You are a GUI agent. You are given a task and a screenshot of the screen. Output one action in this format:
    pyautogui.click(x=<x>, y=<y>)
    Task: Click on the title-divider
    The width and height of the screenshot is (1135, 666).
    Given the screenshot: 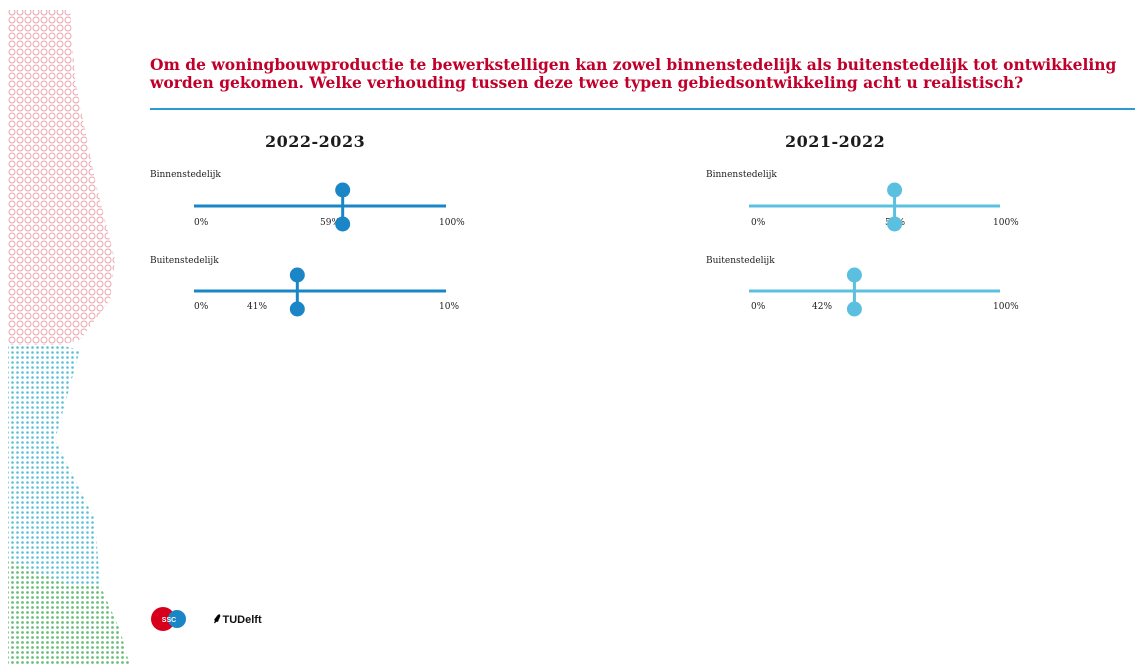 What is the action you would take?
    pyautogui.click(x=642, y=109)
    